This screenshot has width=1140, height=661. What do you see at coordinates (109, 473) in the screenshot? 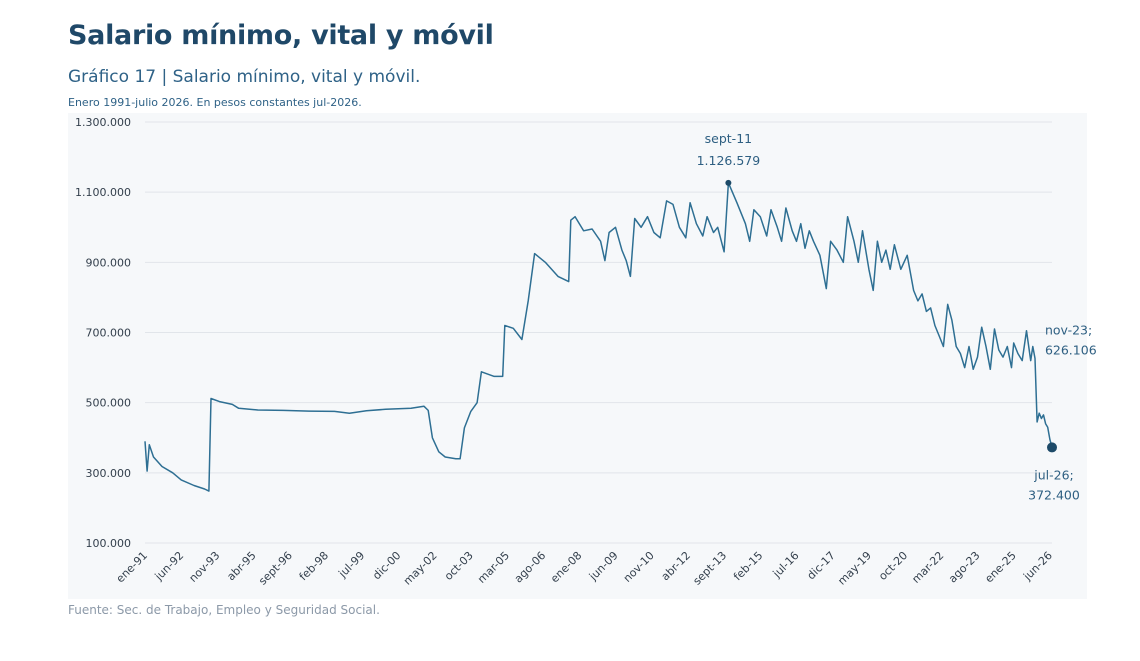
I see `y-tick-label: 300.000` at bounding box center [109, 473].